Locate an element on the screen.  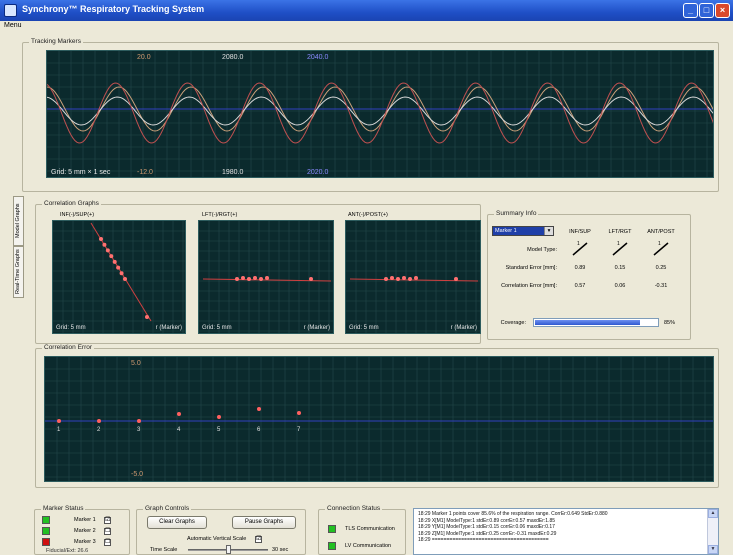
scroll-up-icon: ▲ is located at coordinates (713, 513).